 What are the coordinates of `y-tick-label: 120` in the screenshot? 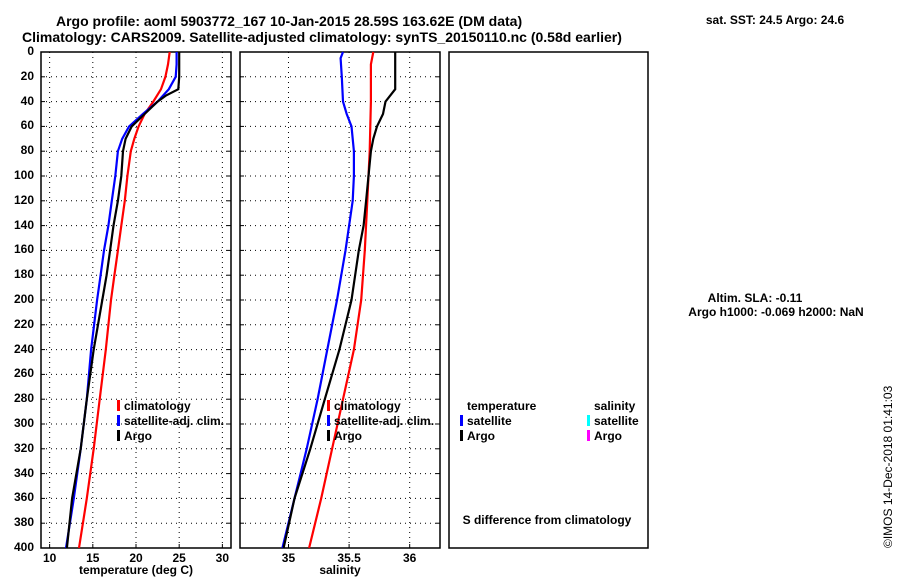 It's located at (23, 199).